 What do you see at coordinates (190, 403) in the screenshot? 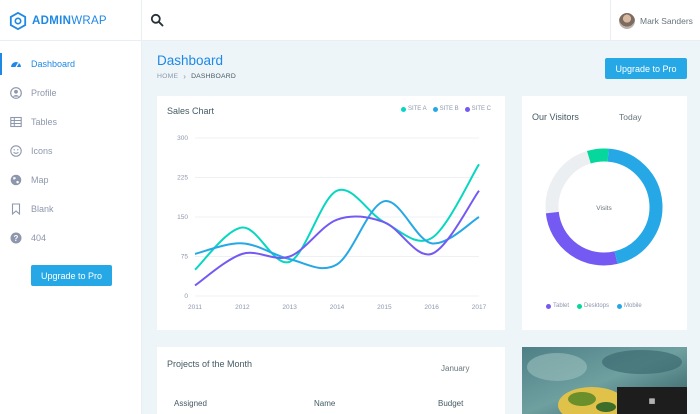
I see `column-header-assigned: Assigned` at bounding box center [190, 403].